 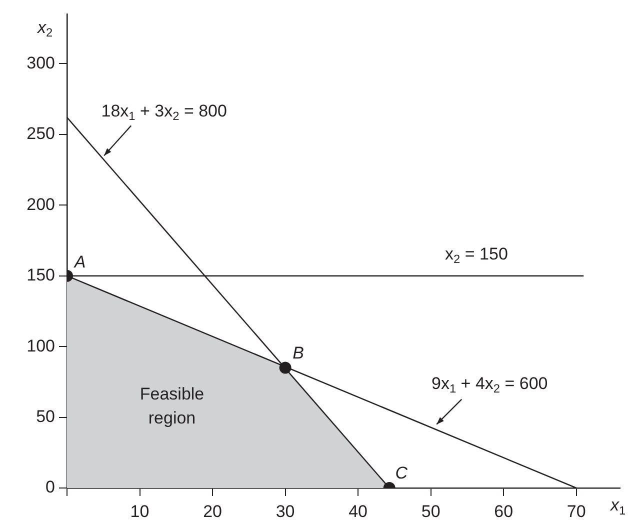 What do you see at coordinates (298, 353) in the screenshot?
I see `annotation: B` at bounding box center [298, 353].